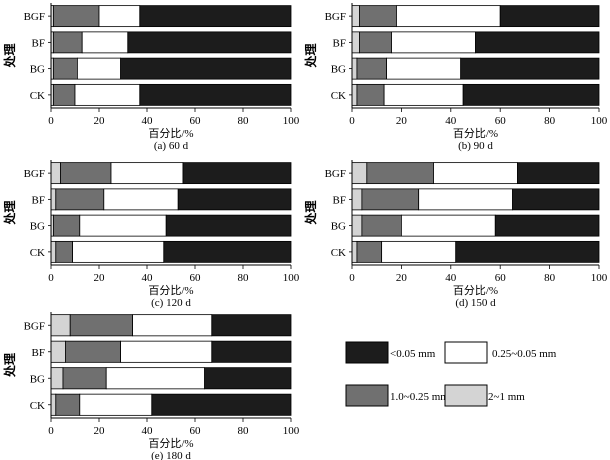 Image resolution: width=610 pixels, height=460 pixels. What do you see at coordinates (451, 374) in the screenshot?
I see `legend: <0.05 mm 0.25~0.05 mm 1.0~0.25 mm 2~1 mm` at bounding box center [451, 374].